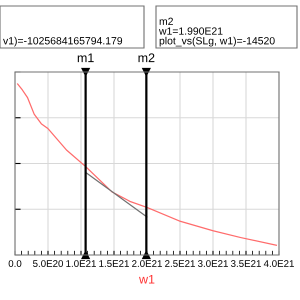  I want to click on text: v1)=-1025684165794.179, so click(62, 41).